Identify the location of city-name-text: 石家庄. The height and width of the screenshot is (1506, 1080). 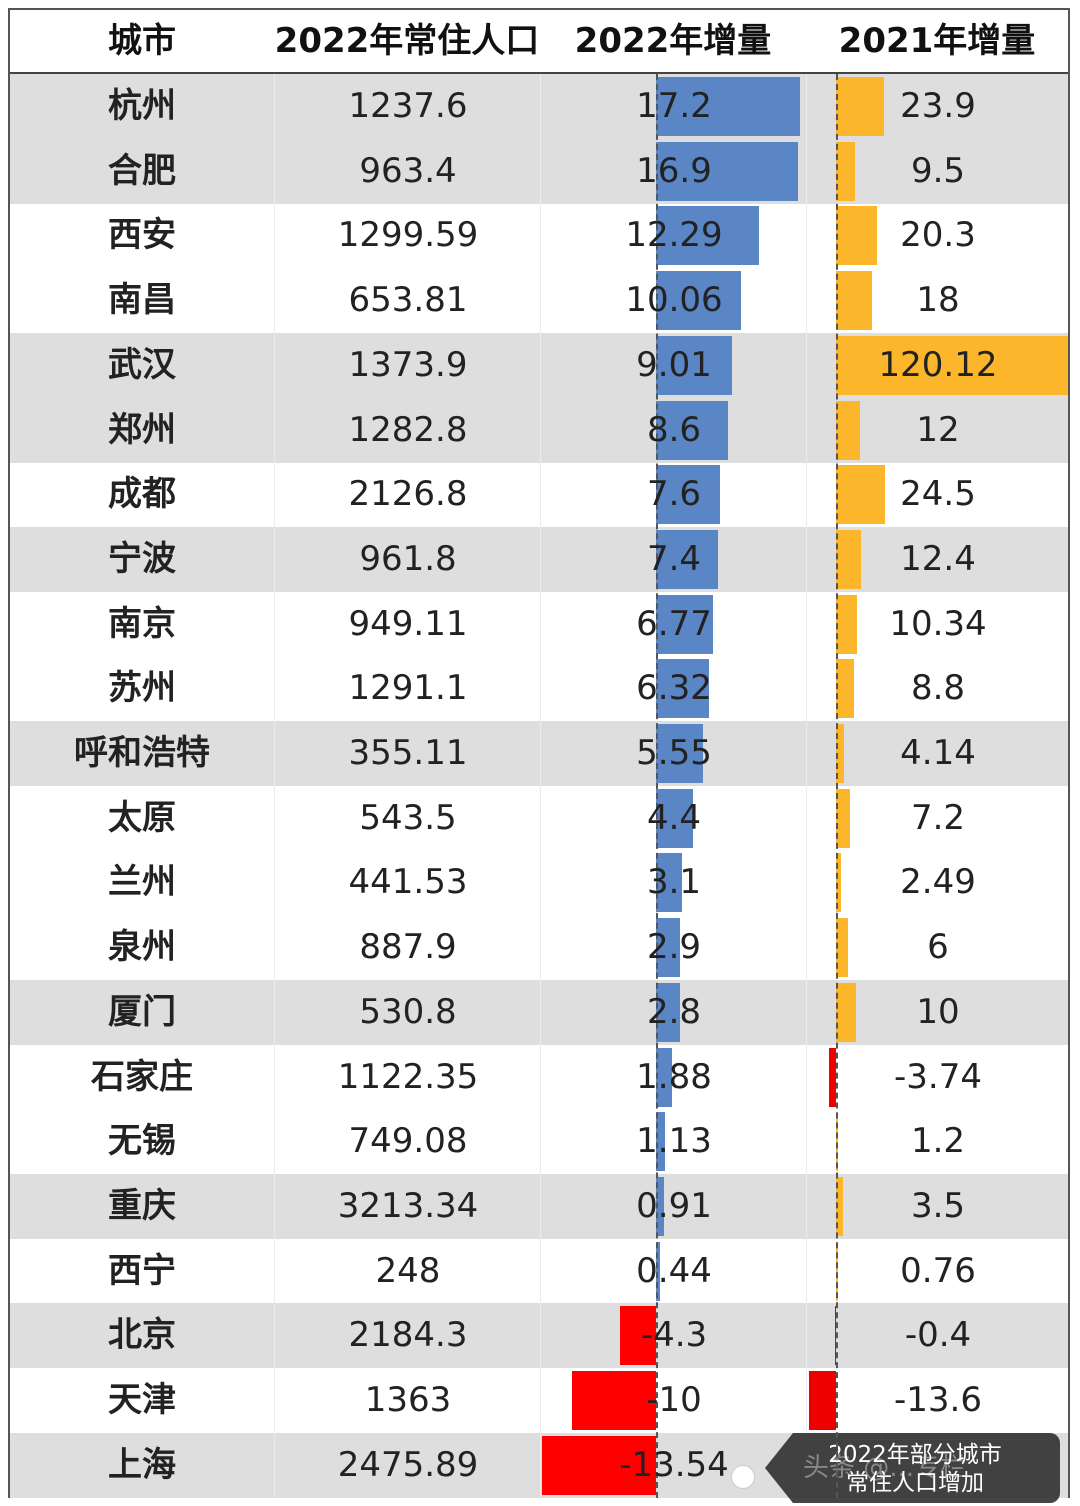
(142, 1076).